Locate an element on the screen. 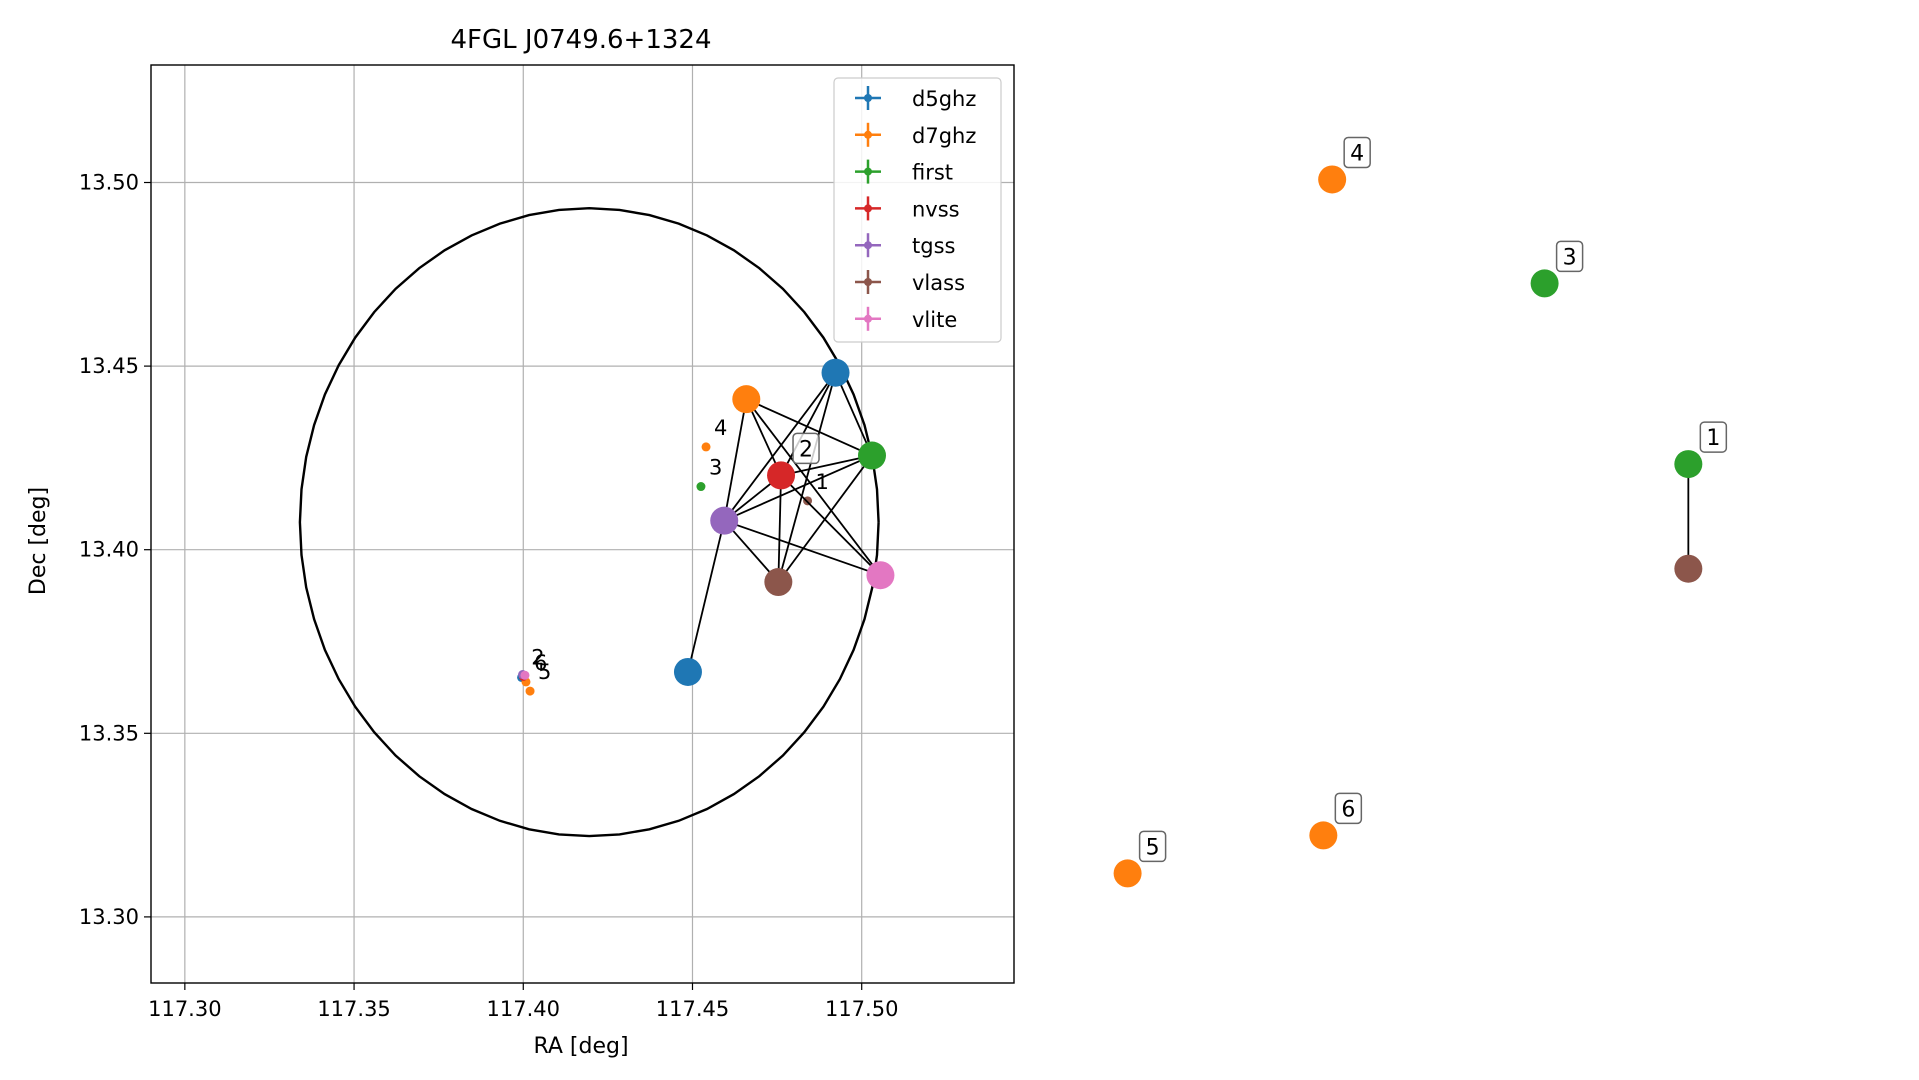  point-annotation: 2 is located at coordinates (537, 657).